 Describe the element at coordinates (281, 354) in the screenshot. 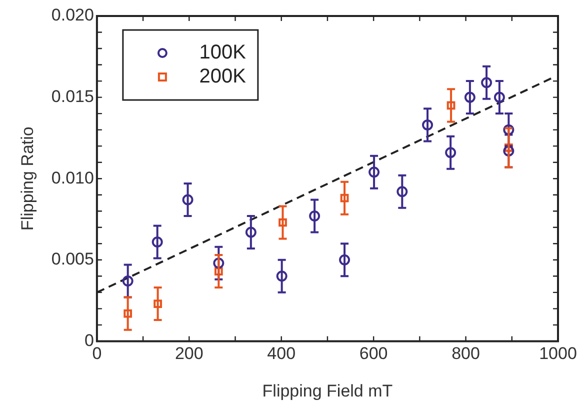

I see `x-tick-label: 400` at that location.